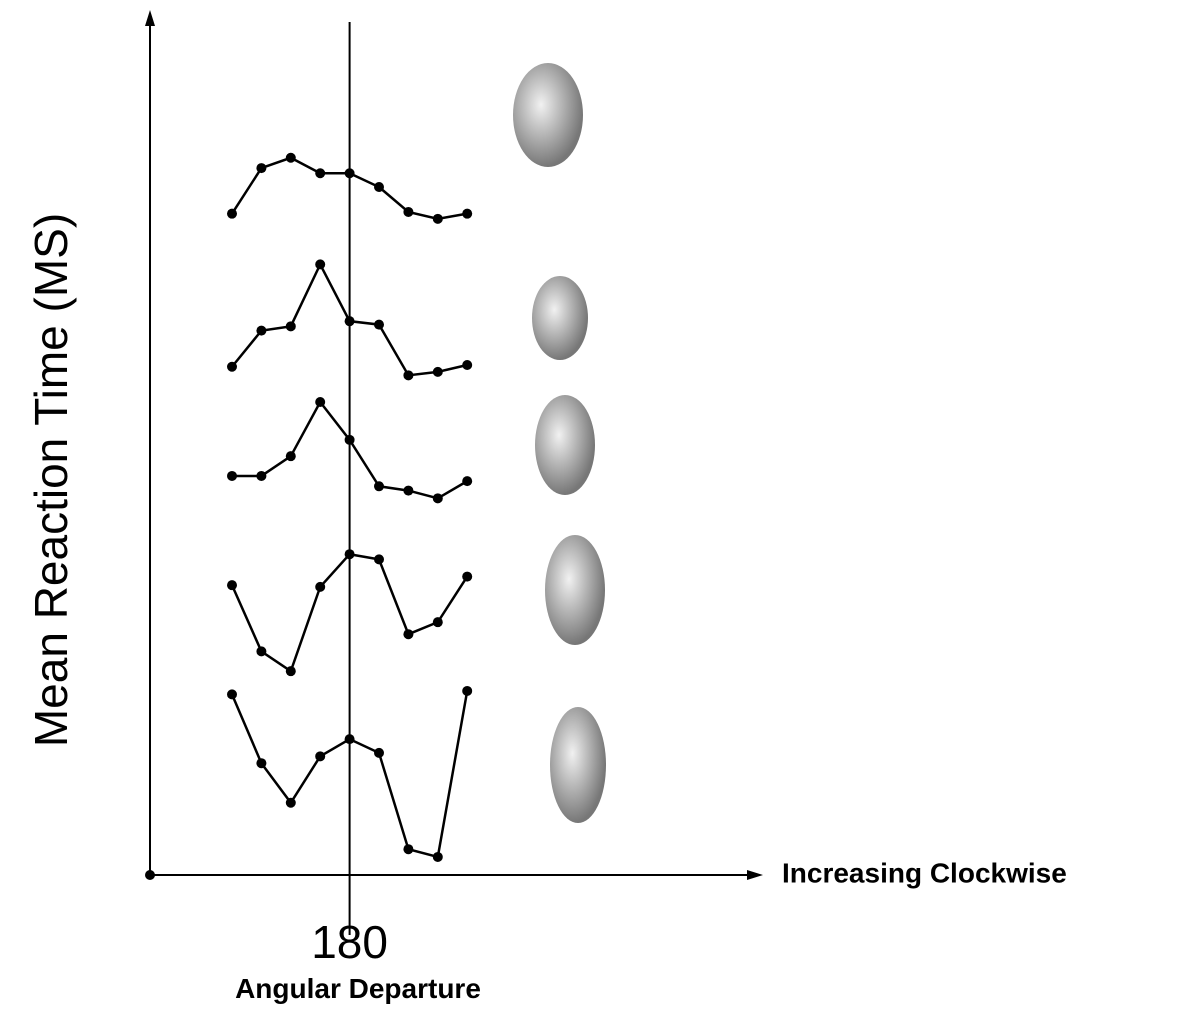 The height and width of the screenshot is (1013, 1184). What do you see at coordinates (51, 480) in the screenshot?
I see `y-axis-label: Mean Reaction Time (MS)` at bounding box center [51, 480].